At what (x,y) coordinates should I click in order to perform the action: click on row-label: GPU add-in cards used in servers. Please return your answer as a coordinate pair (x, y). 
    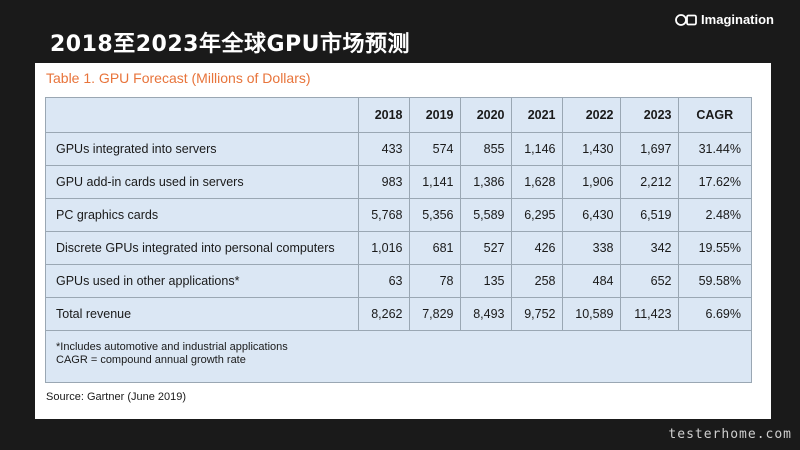
    Looking at the image, I should click on (202, 182).